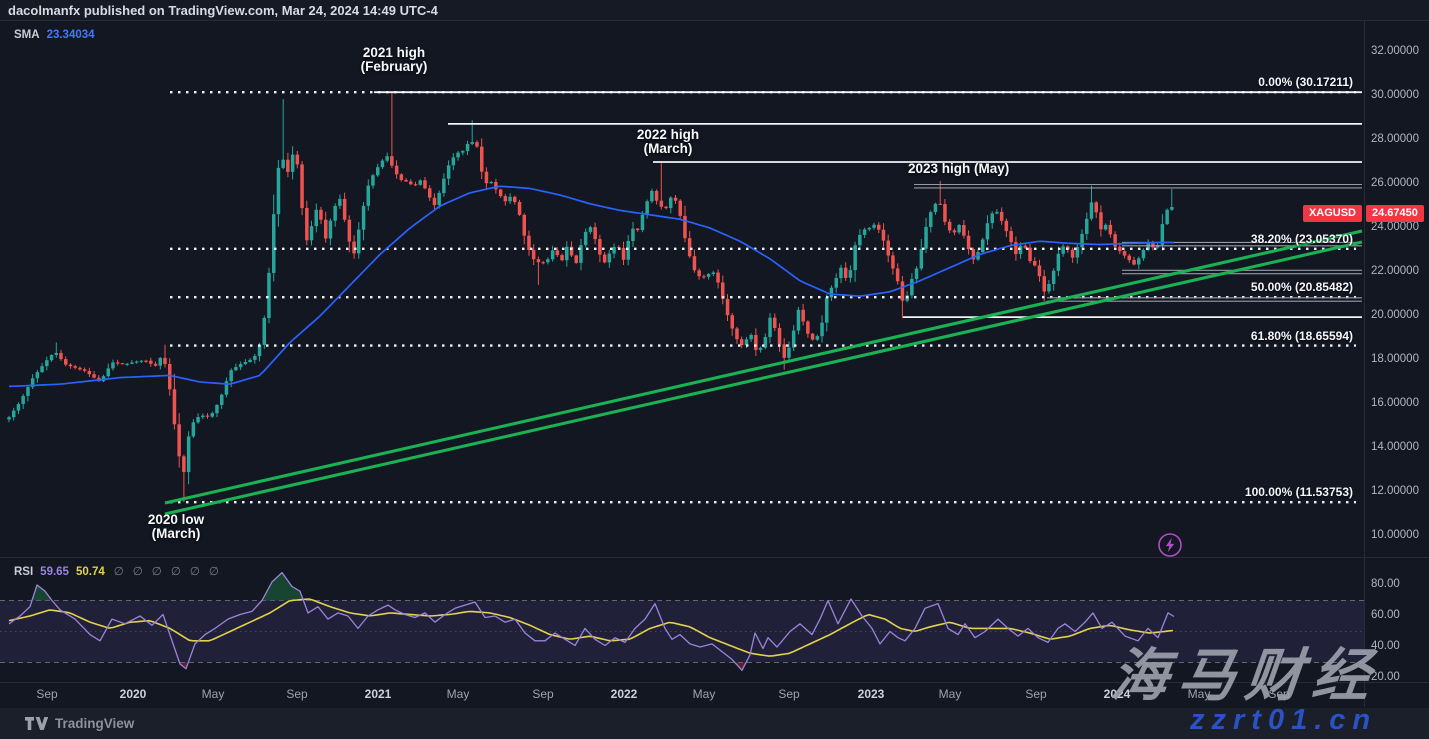  What do you see at coordinates (133, 694) in the screenshot?
I see `time-tick-label: 2020` at bounding box center [133, 694].